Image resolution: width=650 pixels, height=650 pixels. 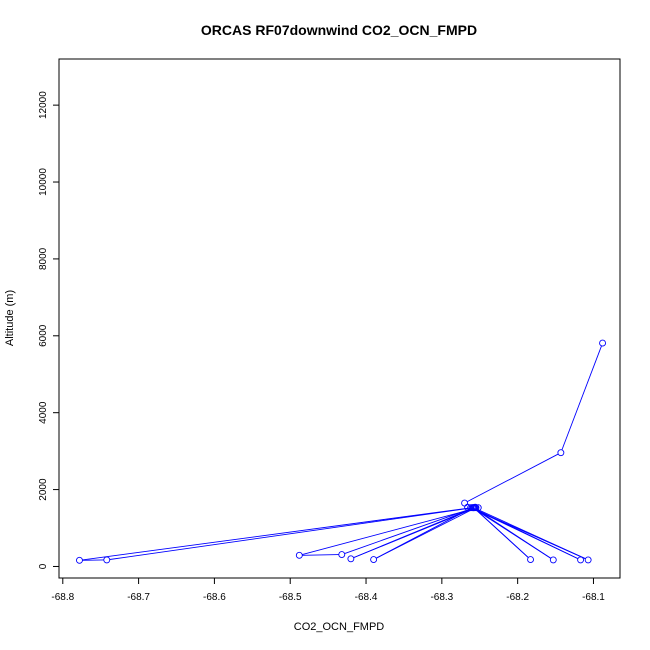 I want to click on y-tick-label: 12000, so click(x=43, y=105).